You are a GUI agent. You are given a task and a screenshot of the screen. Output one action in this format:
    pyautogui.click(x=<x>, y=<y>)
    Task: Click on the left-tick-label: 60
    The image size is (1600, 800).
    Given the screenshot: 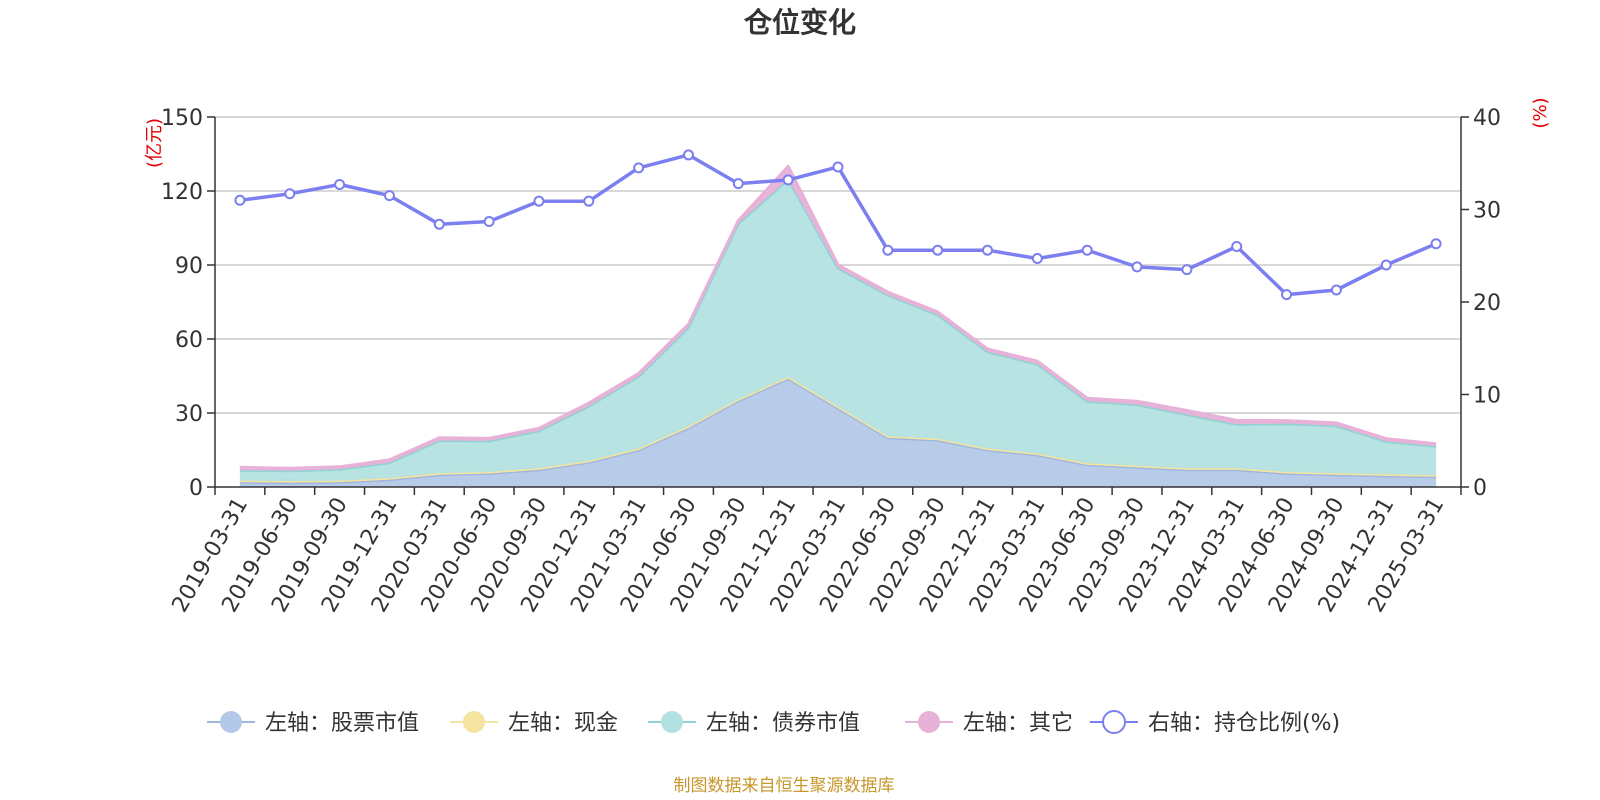 What is the action you would take?
    pyautogui.click(x=189, y=340)
    